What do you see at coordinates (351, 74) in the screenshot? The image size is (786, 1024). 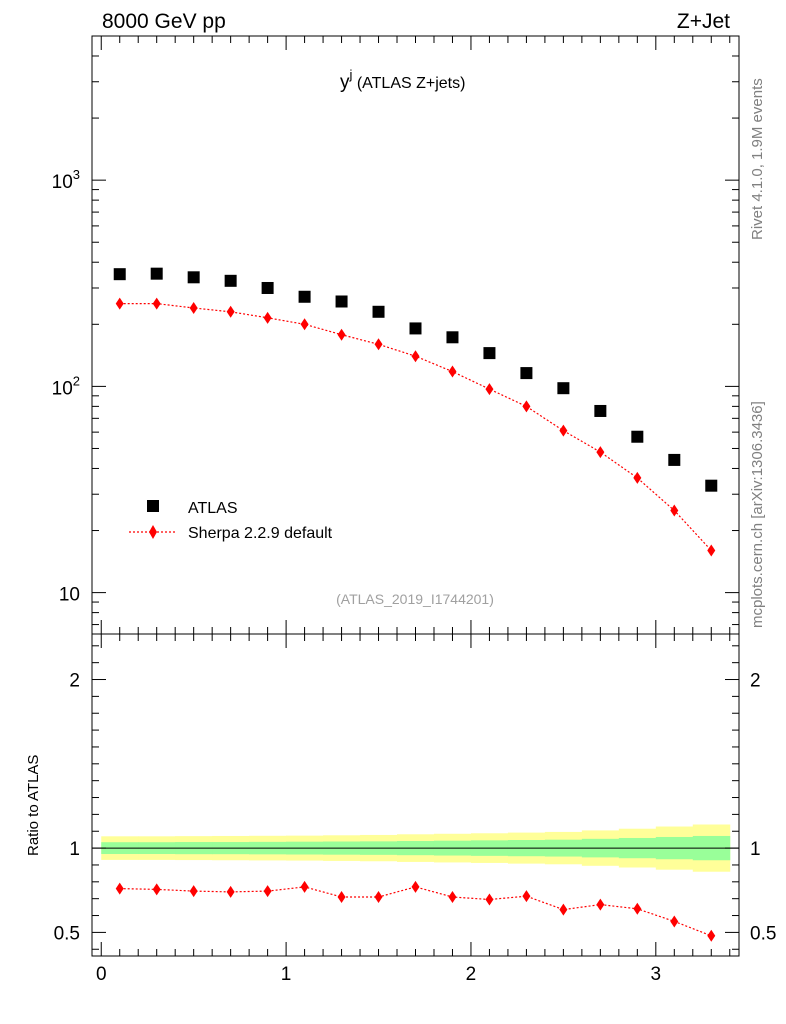 I see `plot-title-sup: j` at bounding box center [351, 74].